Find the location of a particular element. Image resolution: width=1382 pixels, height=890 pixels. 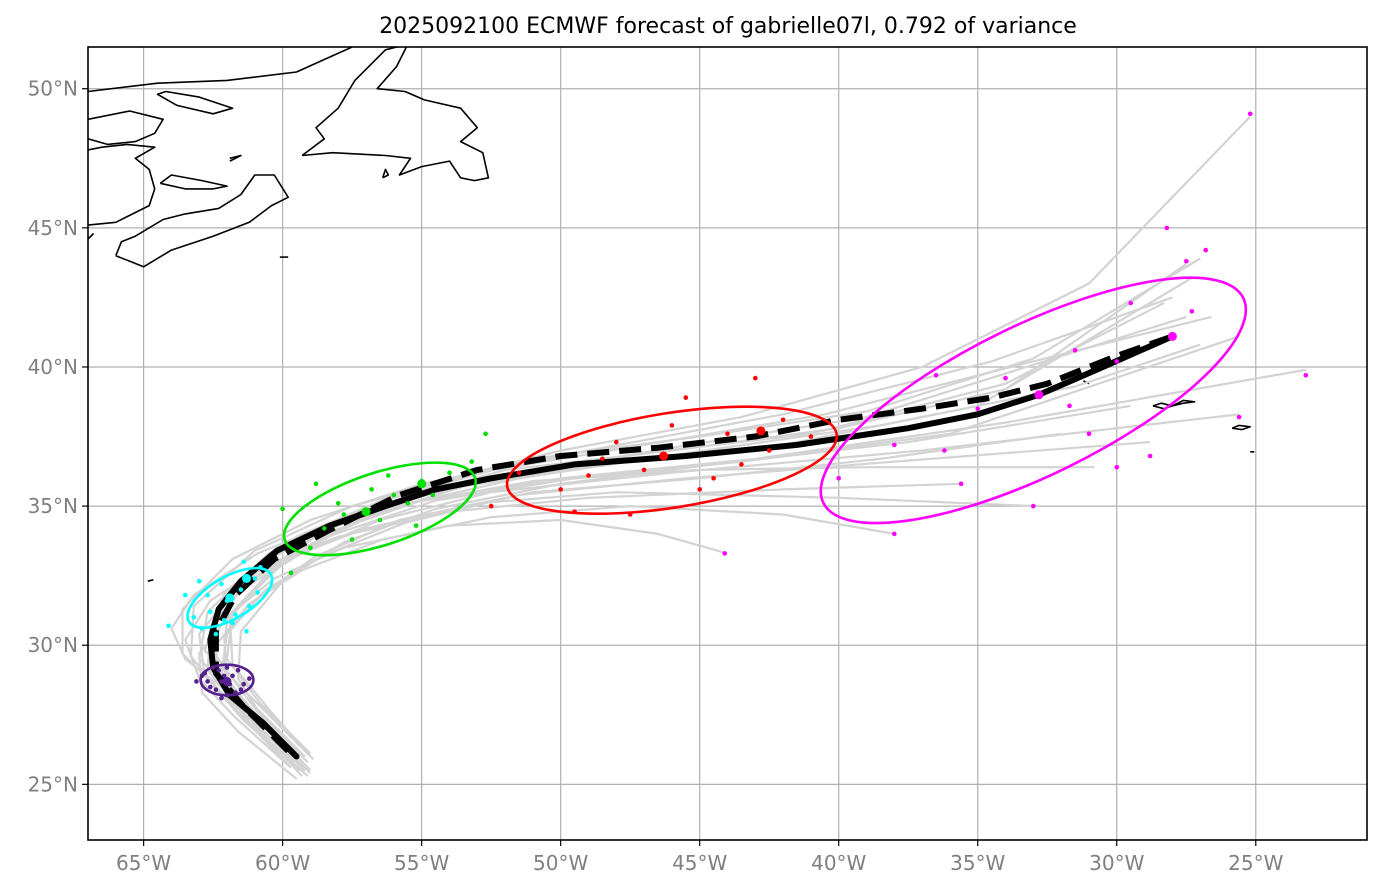

group-cyan is located at coordinates (220, 598).